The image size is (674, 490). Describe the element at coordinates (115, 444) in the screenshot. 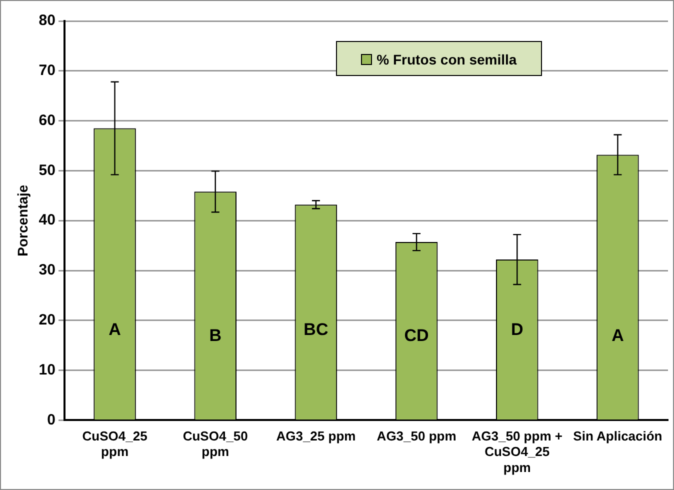

I see `x-tick-label: CuSO4_25 ppm` at that location.